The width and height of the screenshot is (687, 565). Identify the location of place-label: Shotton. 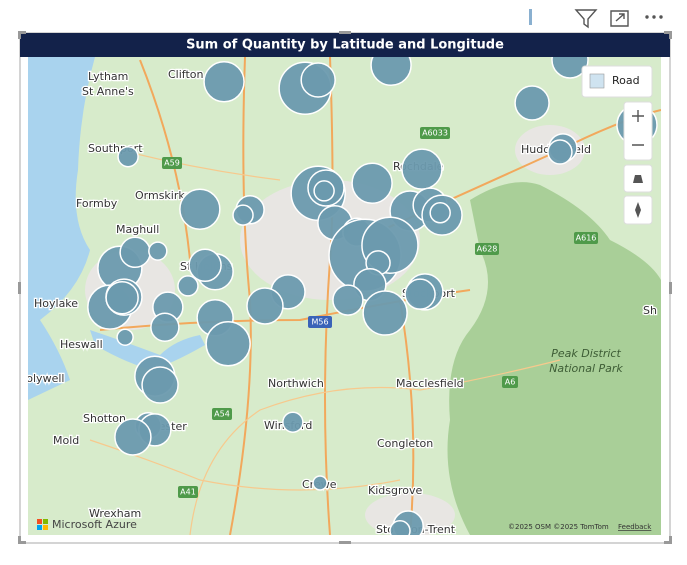
(104, 418).